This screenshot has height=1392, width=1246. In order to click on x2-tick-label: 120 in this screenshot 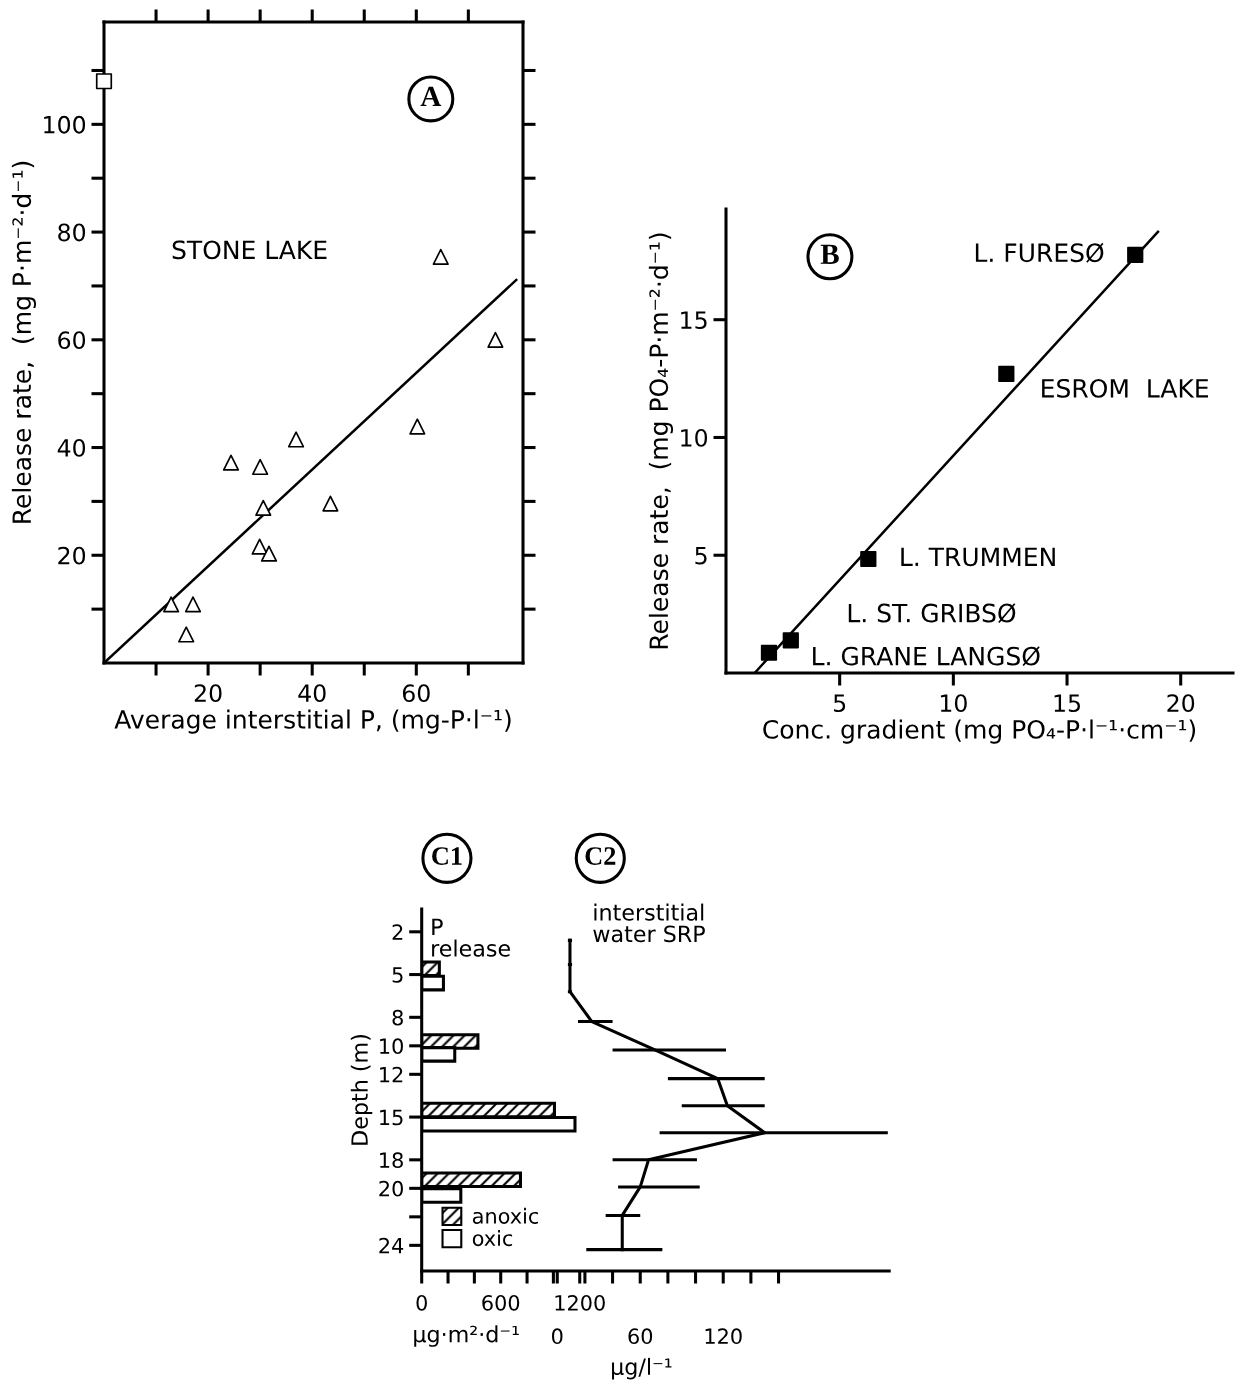, I will do `click(723, 1336)`.